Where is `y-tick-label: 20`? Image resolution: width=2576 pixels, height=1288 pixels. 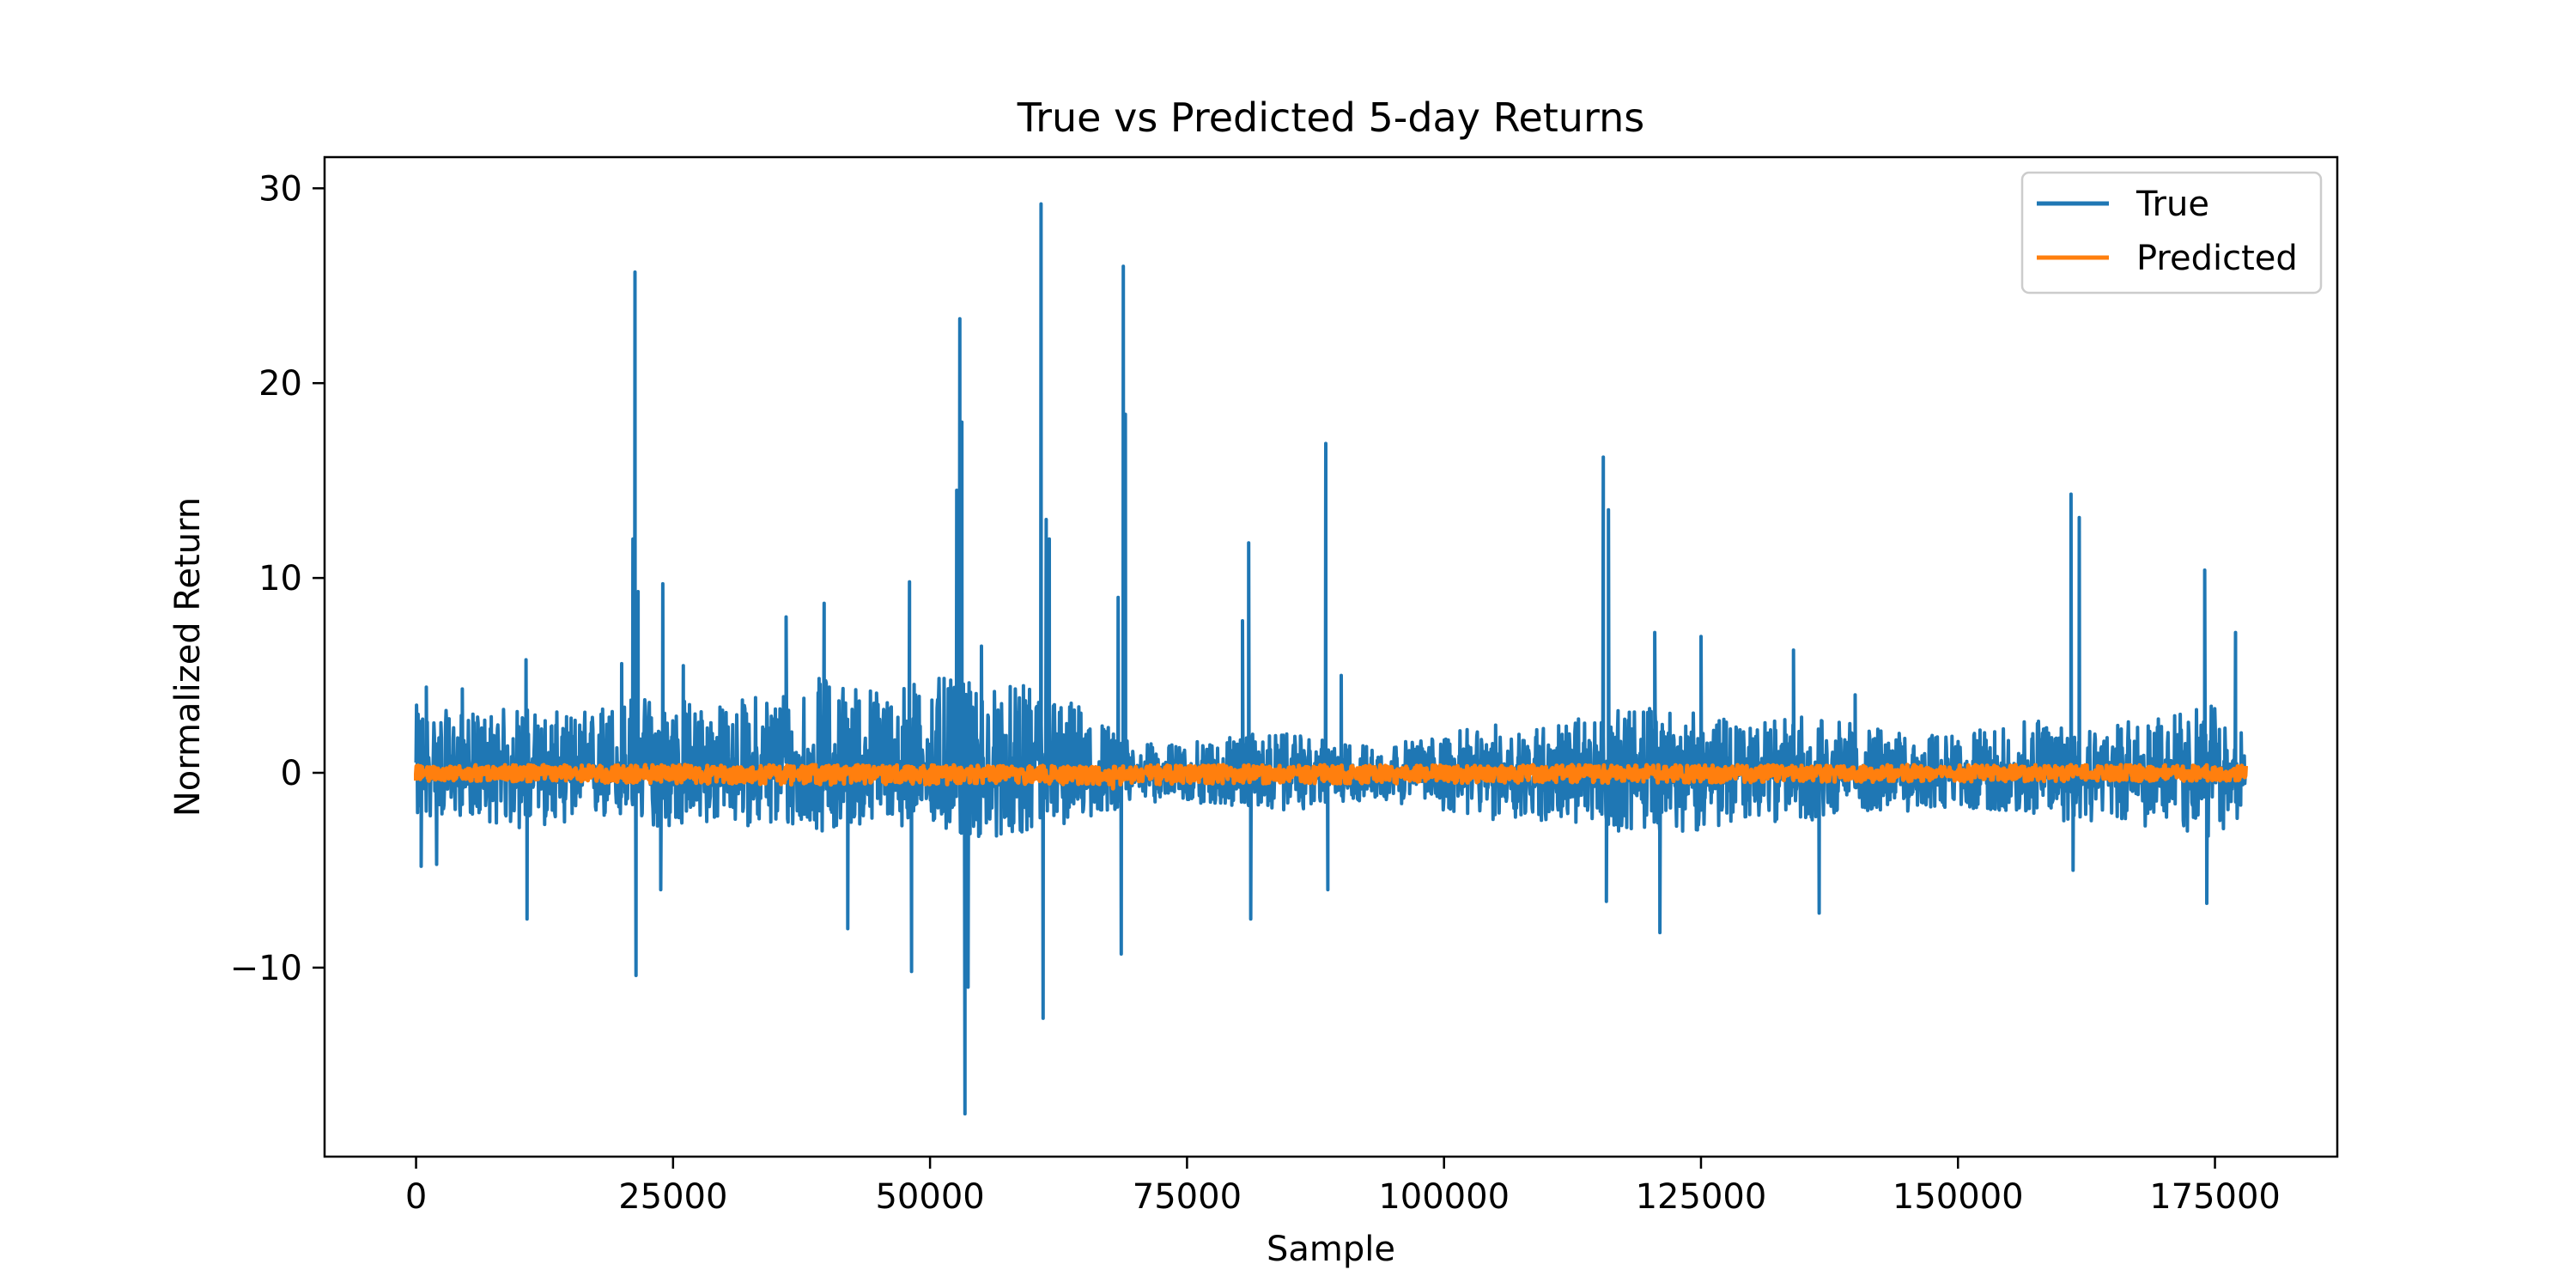
y-tick-label: 20 is located at coordinates (280, 384).